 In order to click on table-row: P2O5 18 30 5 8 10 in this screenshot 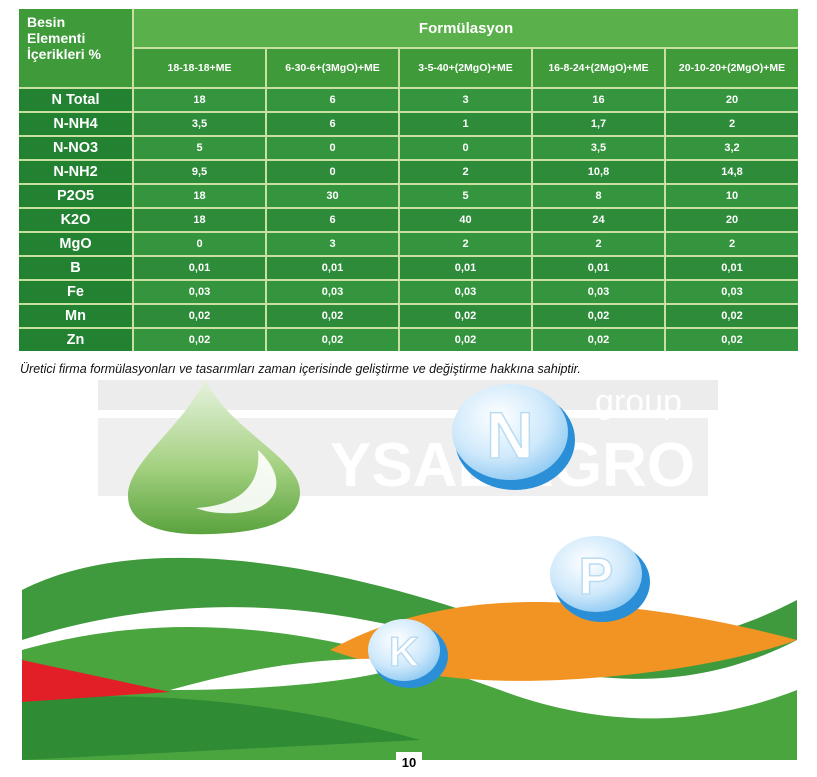, I will do `click(409, 195)`.